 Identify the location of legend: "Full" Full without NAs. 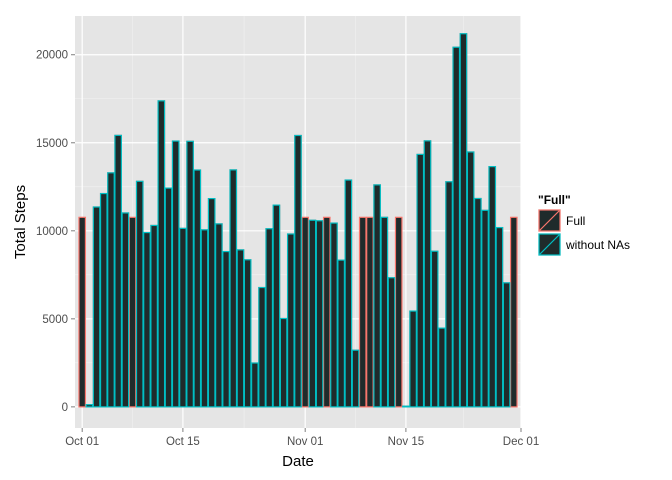
(584, 224).